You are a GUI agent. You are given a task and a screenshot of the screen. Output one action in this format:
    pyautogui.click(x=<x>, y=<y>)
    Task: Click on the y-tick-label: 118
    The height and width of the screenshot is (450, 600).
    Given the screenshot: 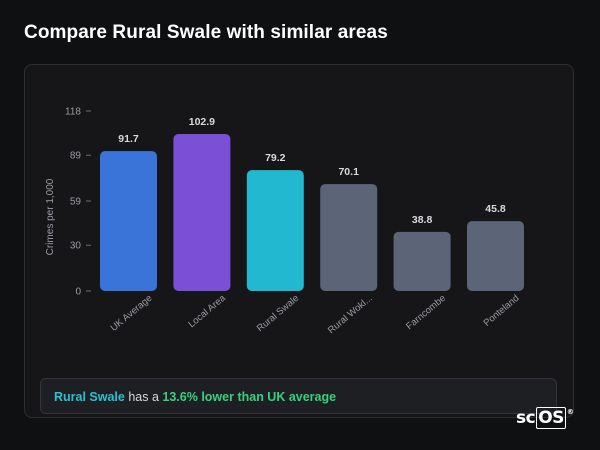 What is the action you would take?
    pyautogui.click(x=73, y=112)
    